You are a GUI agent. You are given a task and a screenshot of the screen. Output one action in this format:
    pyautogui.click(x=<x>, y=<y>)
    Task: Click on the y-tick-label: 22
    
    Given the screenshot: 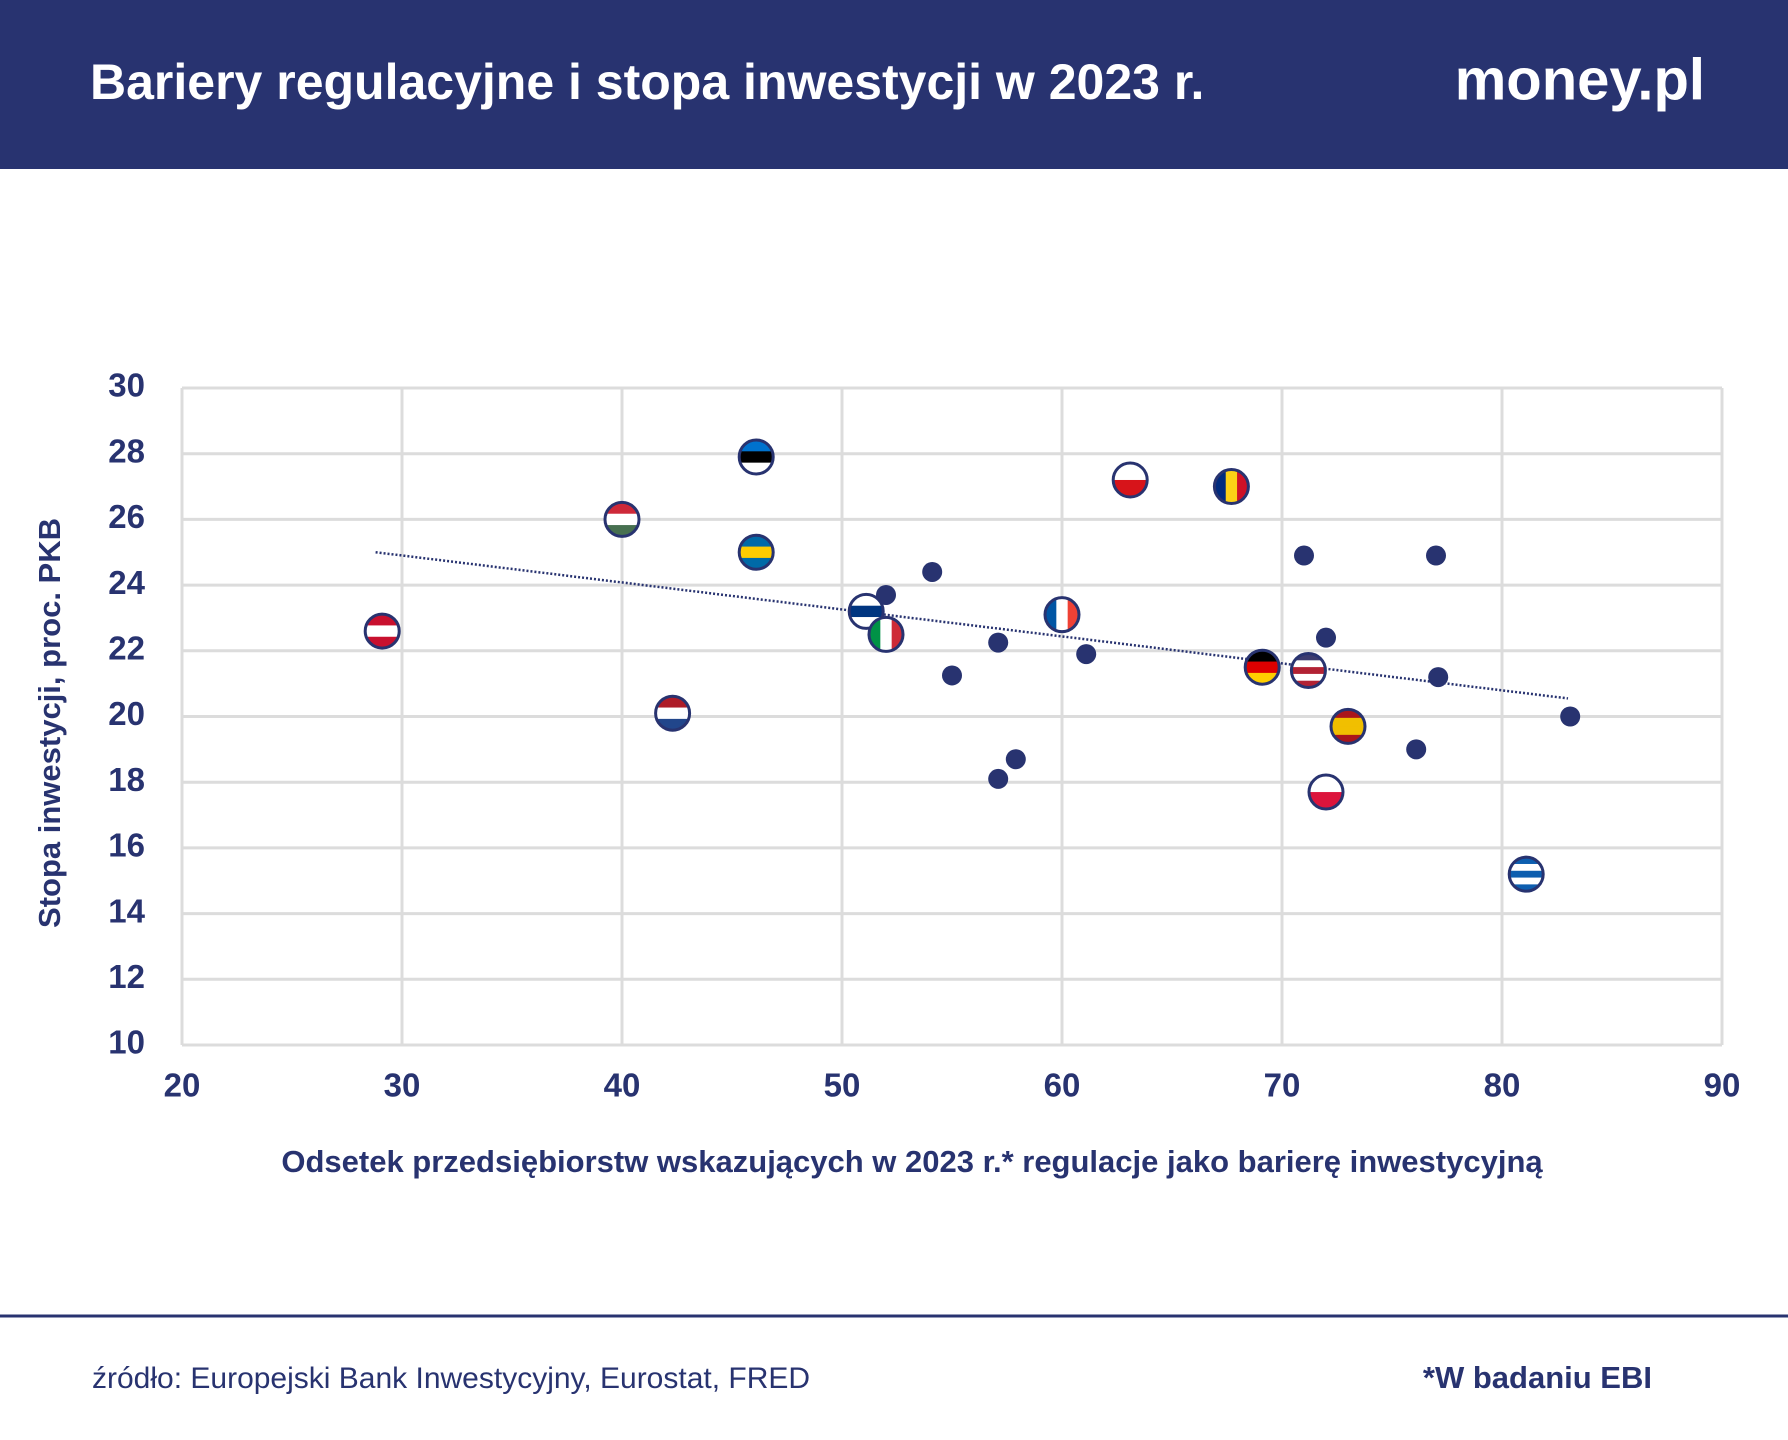 What is the action you would take?
    pyautogui.click(x=126, y=648)
    